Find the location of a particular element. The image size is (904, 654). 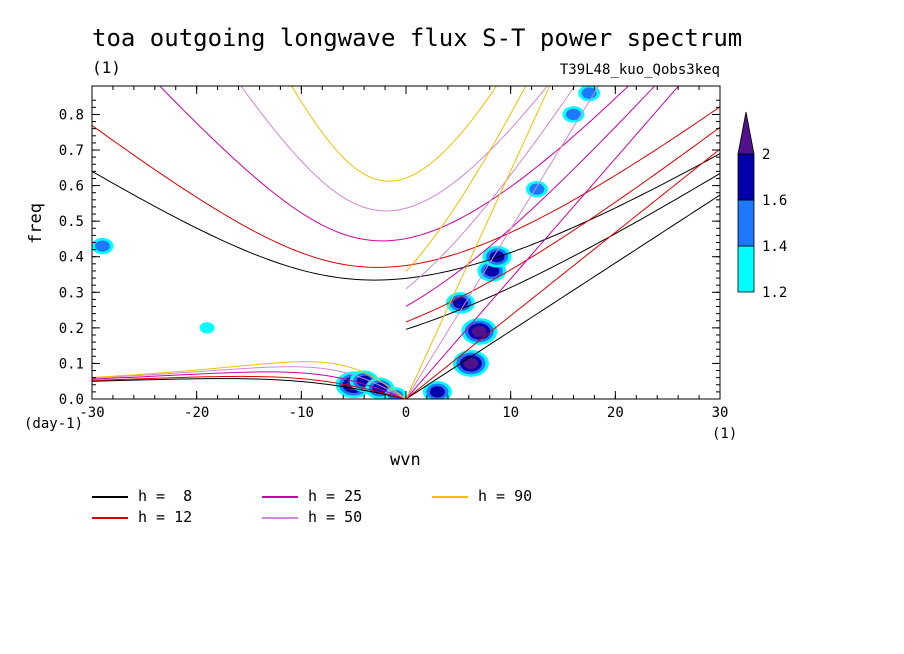

mrg-curve-h12 is located at coordinates (562, 224).